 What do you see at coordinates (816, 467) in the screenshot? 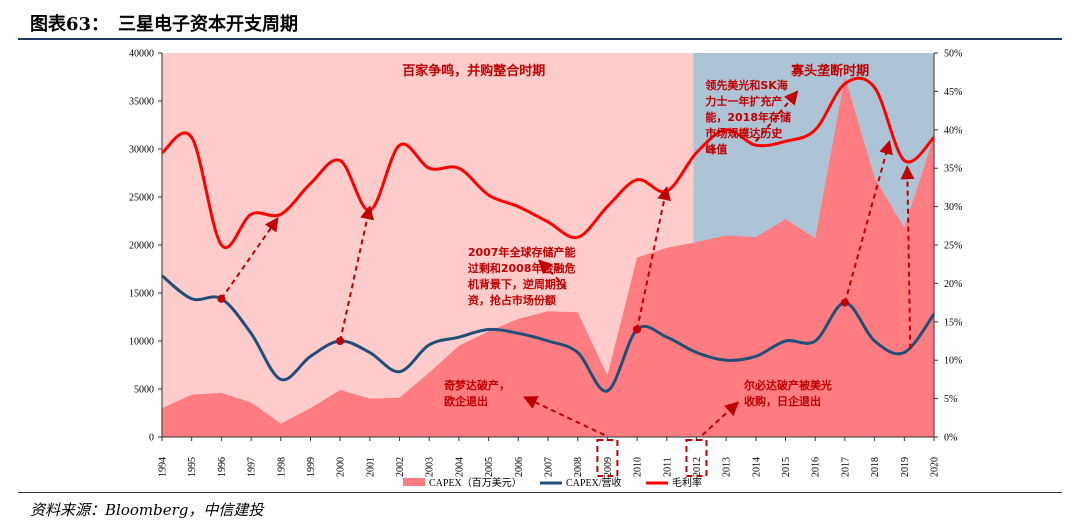
I see `x-tick-label: 2016` at bounding box center [816, 467].